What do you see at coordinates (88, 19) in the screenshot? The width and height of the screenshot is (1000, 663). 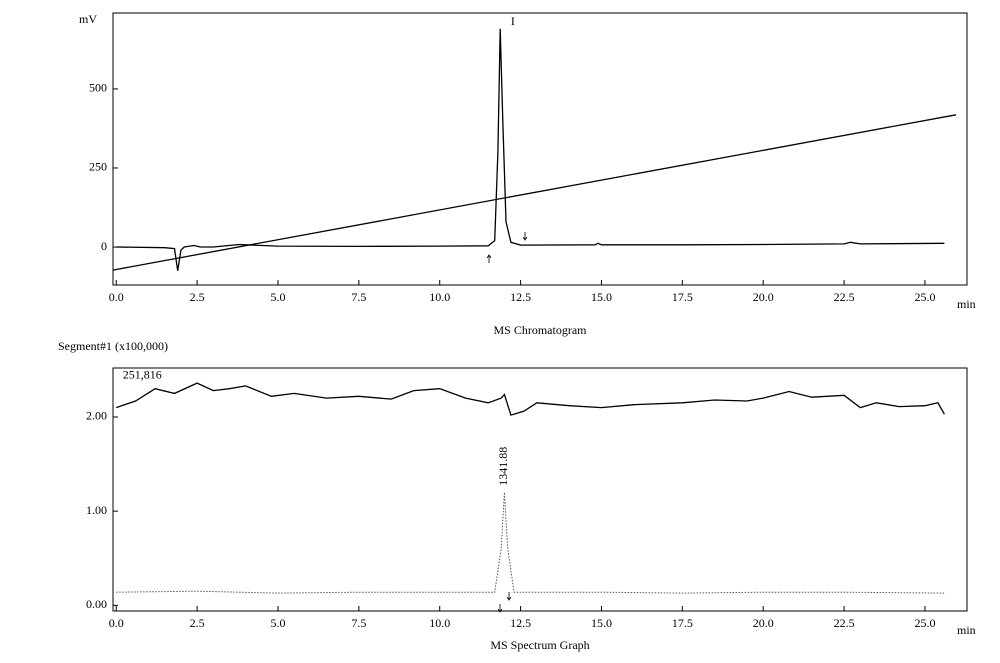 I see `y-axis-label: mV` at bounding box center [88, 19].